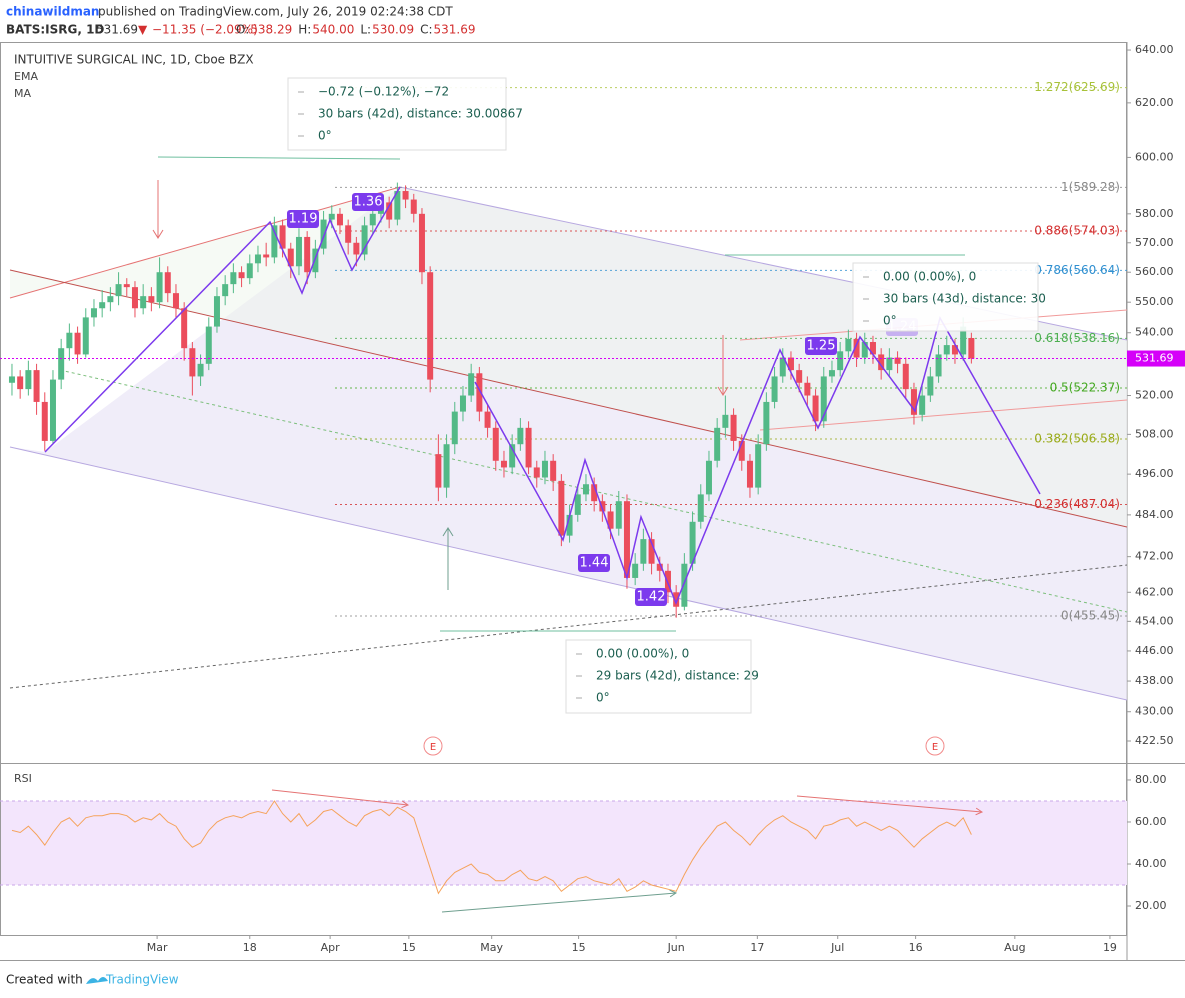  I want to click on level-line, so click(279, 158).